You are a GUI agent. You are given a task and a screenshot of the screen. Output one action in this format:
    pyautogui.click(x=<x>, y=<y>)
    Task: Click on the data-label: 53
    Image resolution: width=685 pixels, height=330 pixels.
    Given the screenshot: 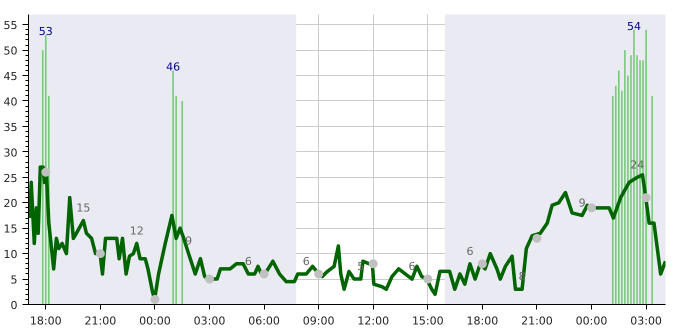 What is the action you would take?
    pyautogui.click(x=45, y=31)
    